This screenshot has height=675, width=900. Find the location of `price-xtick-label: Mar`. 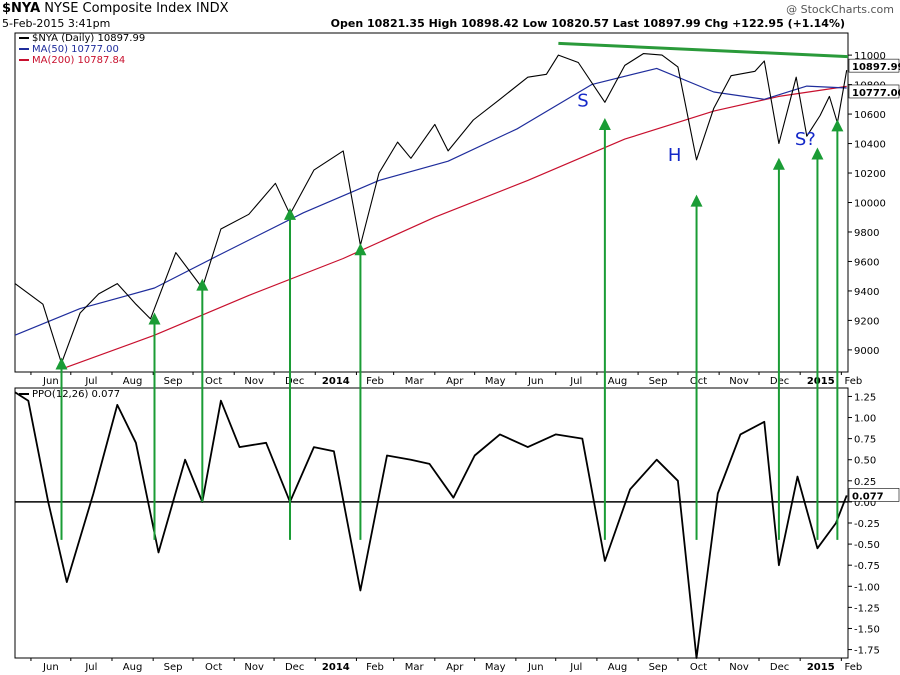

price-xtick-label: Mar is located at coordinates (415, 381).